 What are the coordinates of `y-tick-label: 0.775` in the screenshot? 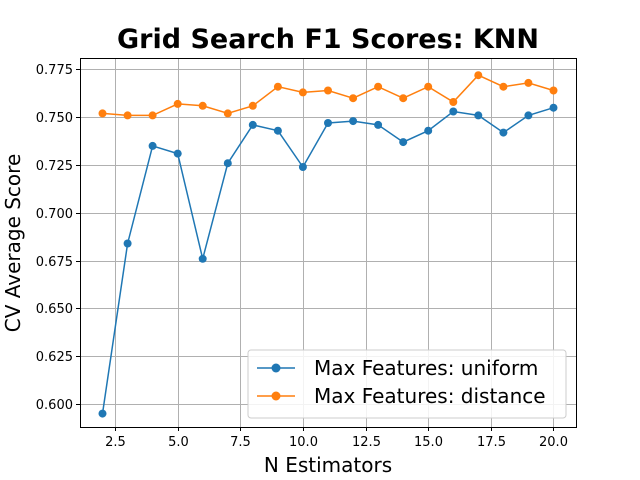 It's located at (54, 70).